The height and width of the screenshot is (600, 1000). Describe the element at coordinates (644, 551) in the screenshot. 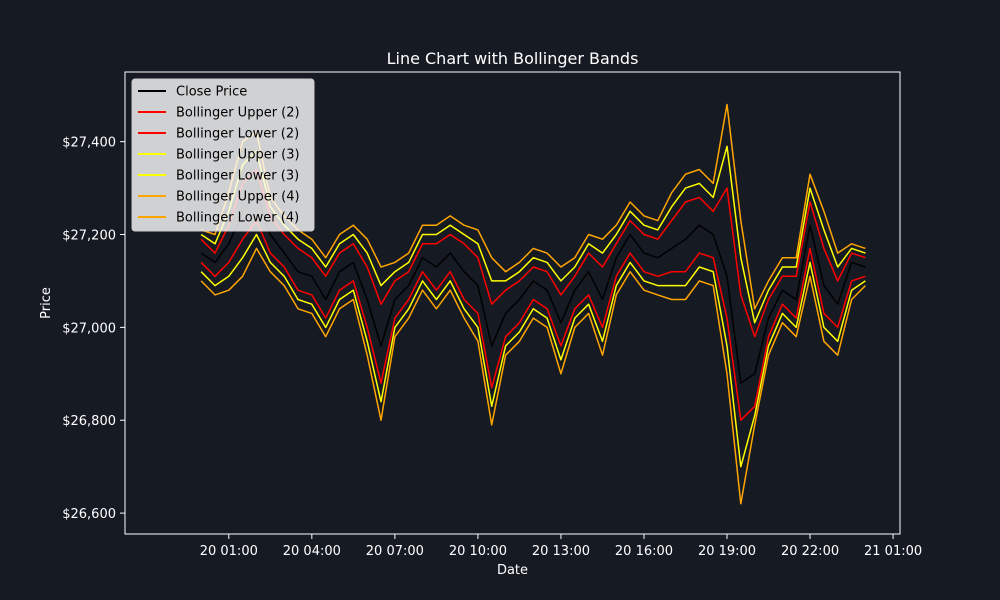

I see `x-tick-label: 20 16:00` at that location.